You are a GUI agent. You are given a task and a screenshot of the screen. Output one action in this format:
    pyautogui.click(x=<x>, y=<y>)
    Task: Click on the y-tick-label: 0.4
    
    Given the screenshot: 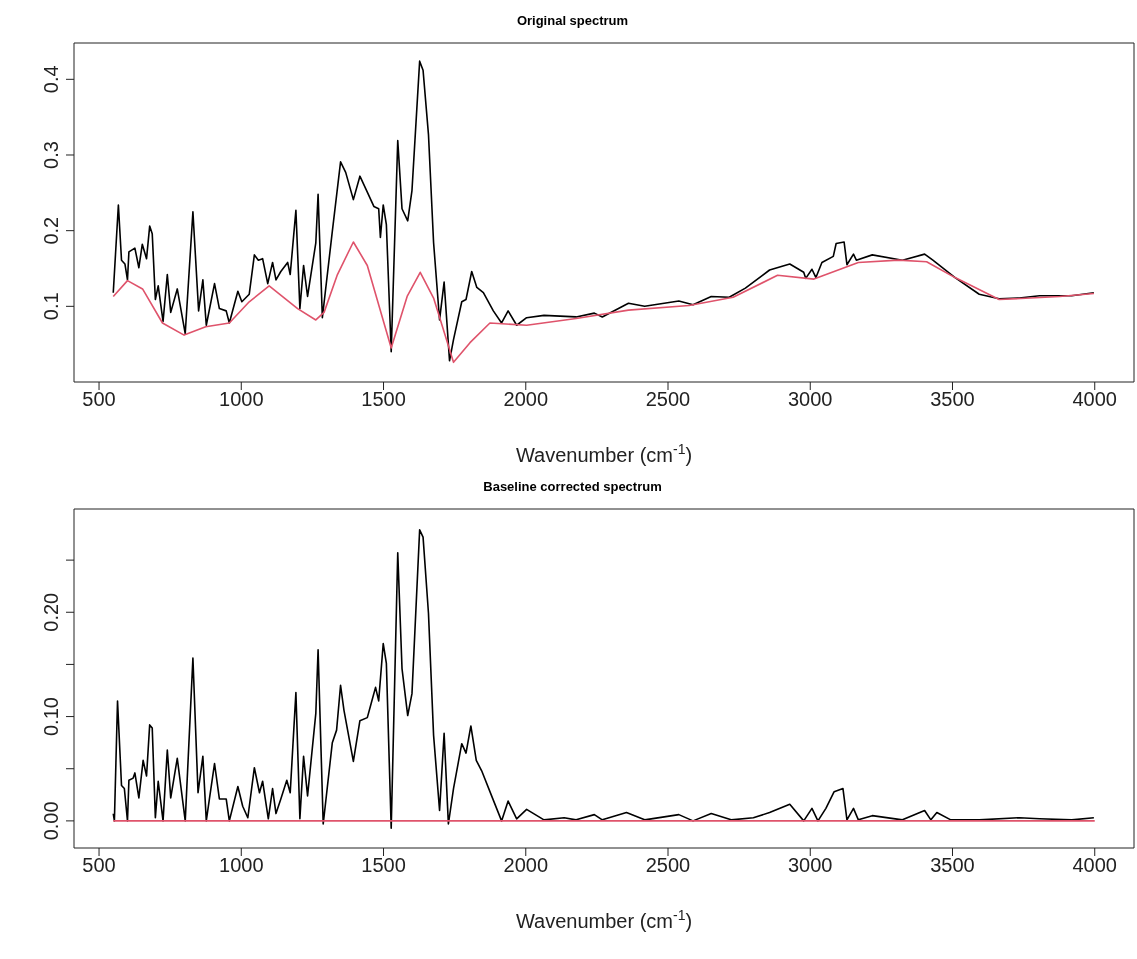 What is the action you would take?
    pyautogui.click(x=51, y=79)
    